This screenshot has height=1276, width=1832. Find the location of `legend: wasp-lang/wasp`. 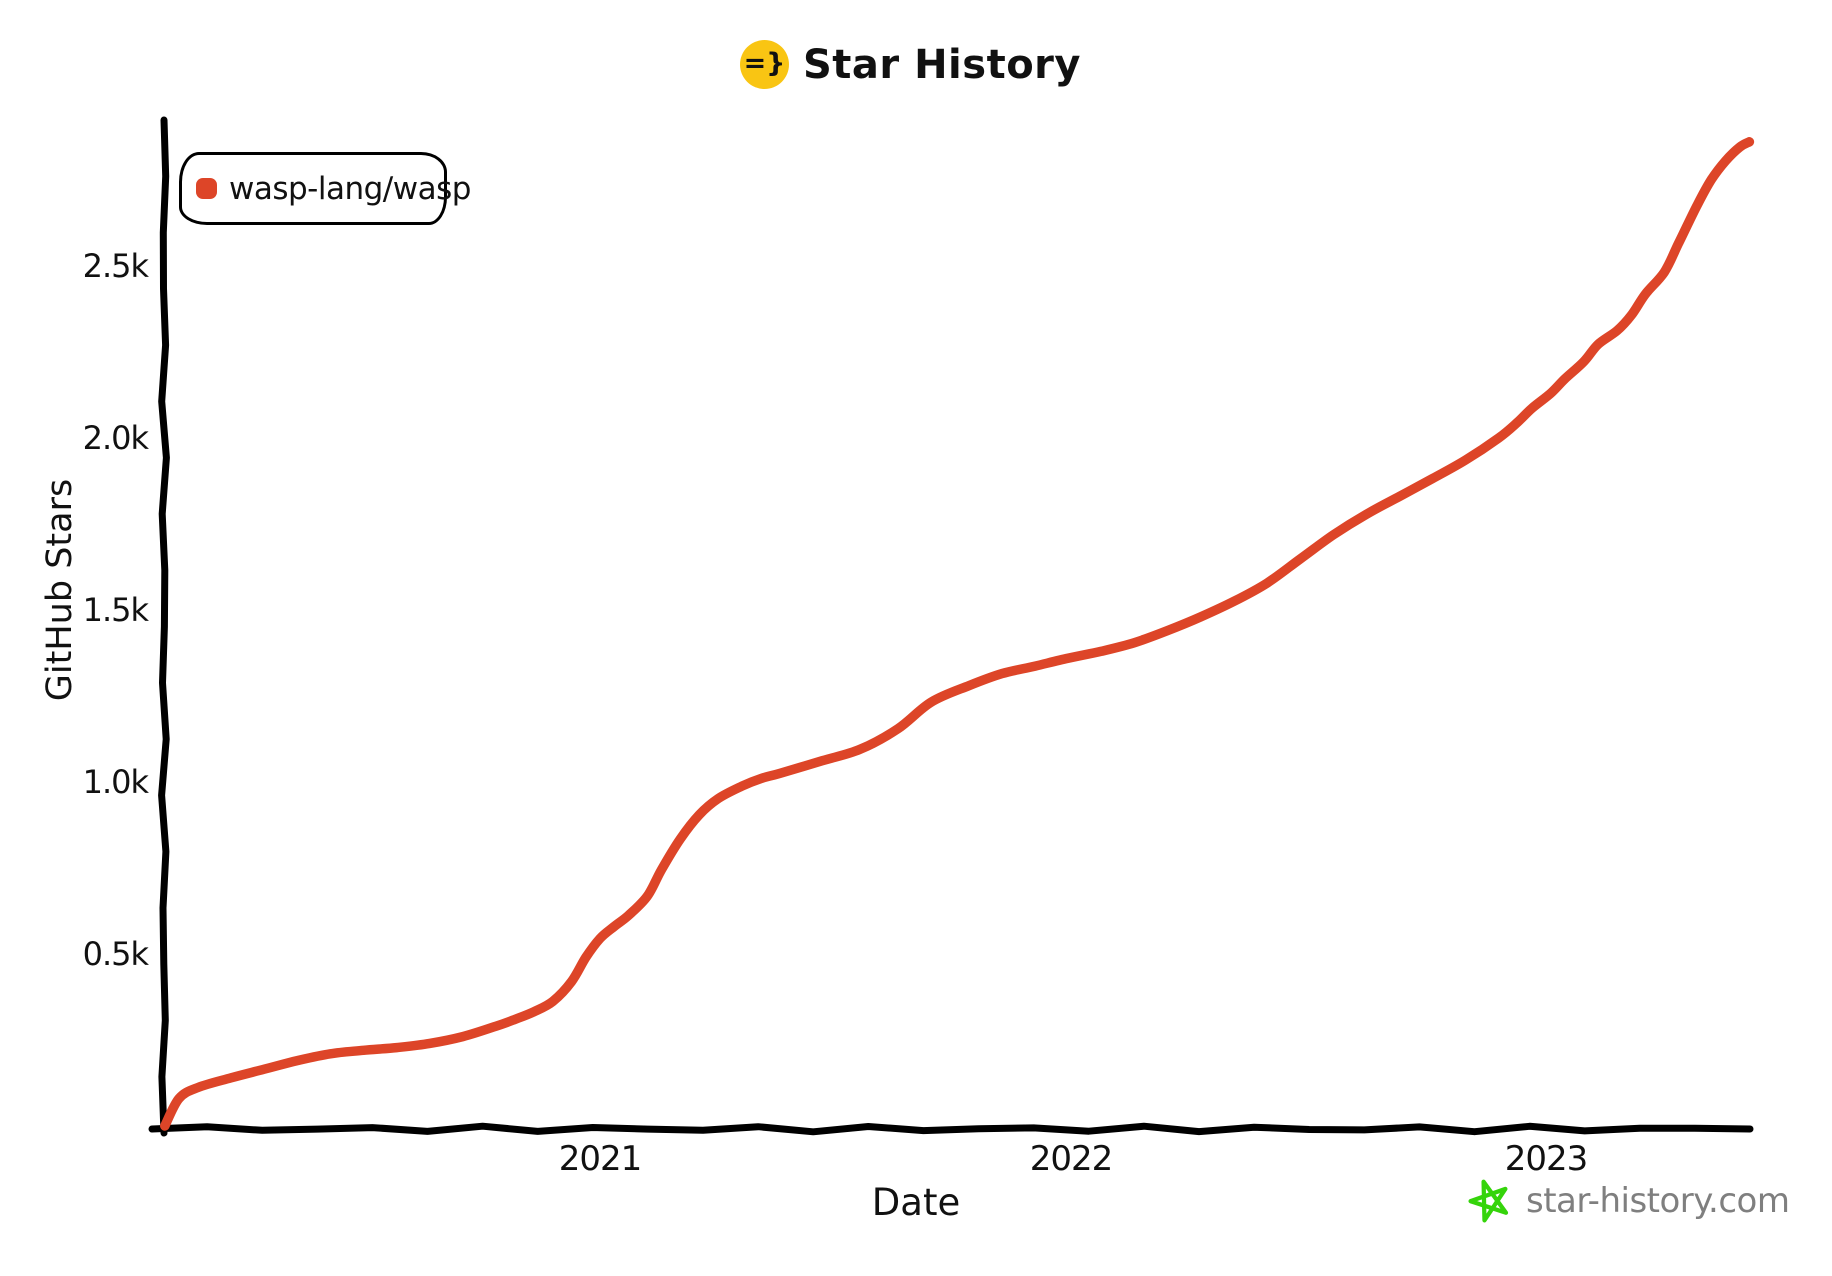

legend: wasp-lang/wasp is located at coordinates (325, 188).